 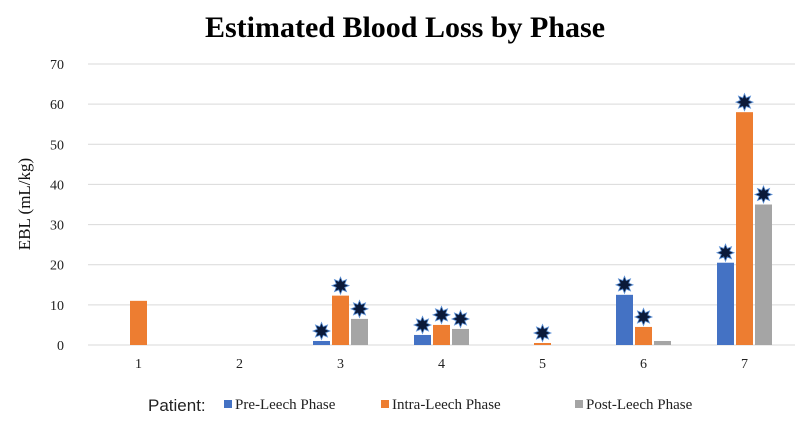 What do you see at coordinates (239, 364) in the screenshot?
I see `x-tick-label: 2` at bounding box center [239, 364].